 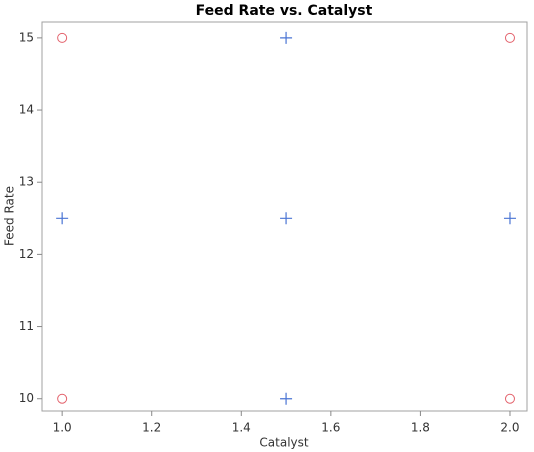 I want to click on y-tick-label: 10, so click(x=26, y=398).